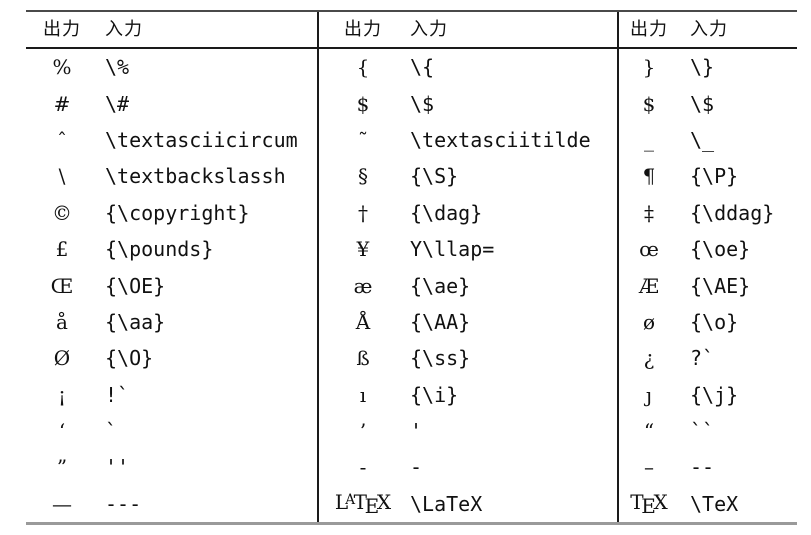 This screenshot has width=811, height=535. Describe the element at coordinates (446, 212) in the screenshot. I see `input-code: {\dag}` at that location.